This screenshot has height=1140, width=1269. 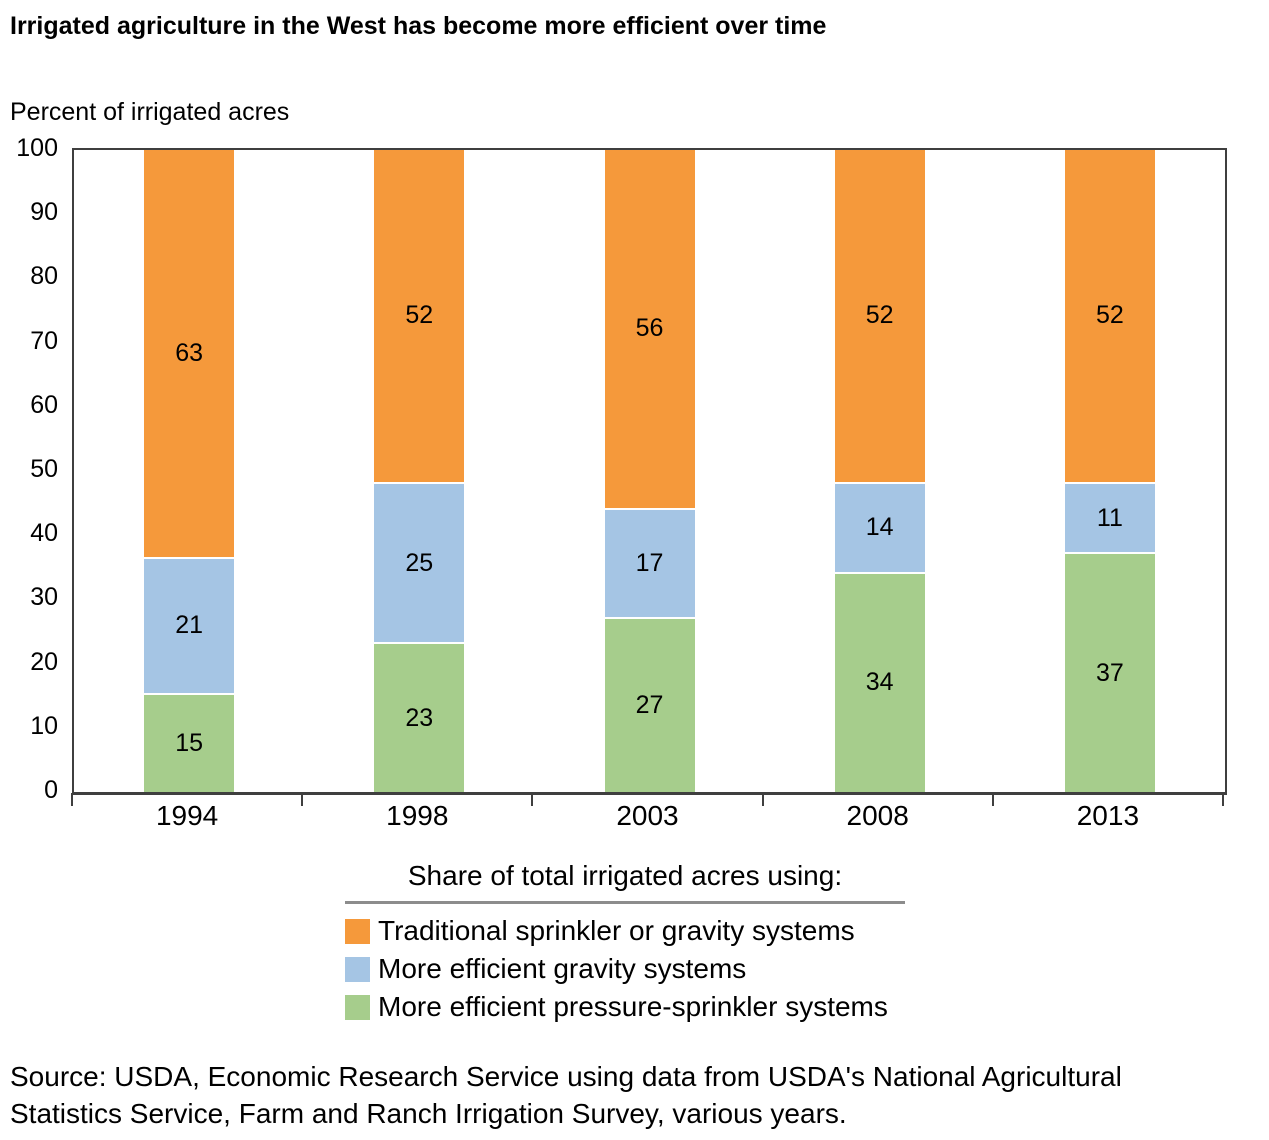 What do you see at coordinates (44, 661) in the screenshot?
I see `y-axis-label: 20` at bounding box center [44, 661].